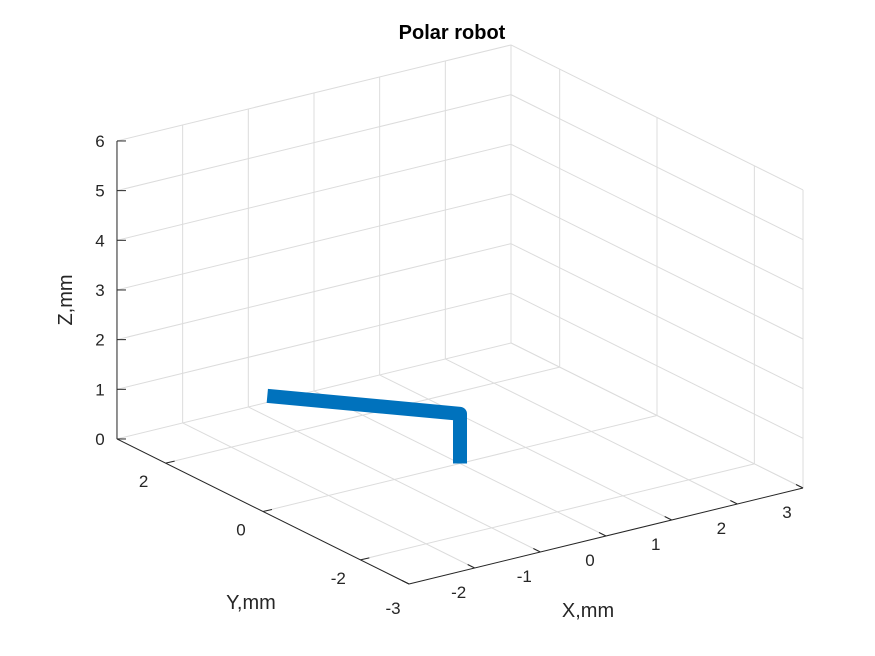  What do you see at coordinates (99, 191) in the screenshot?
I see `z-tick-label: 5` at bounding box center [99, 191].